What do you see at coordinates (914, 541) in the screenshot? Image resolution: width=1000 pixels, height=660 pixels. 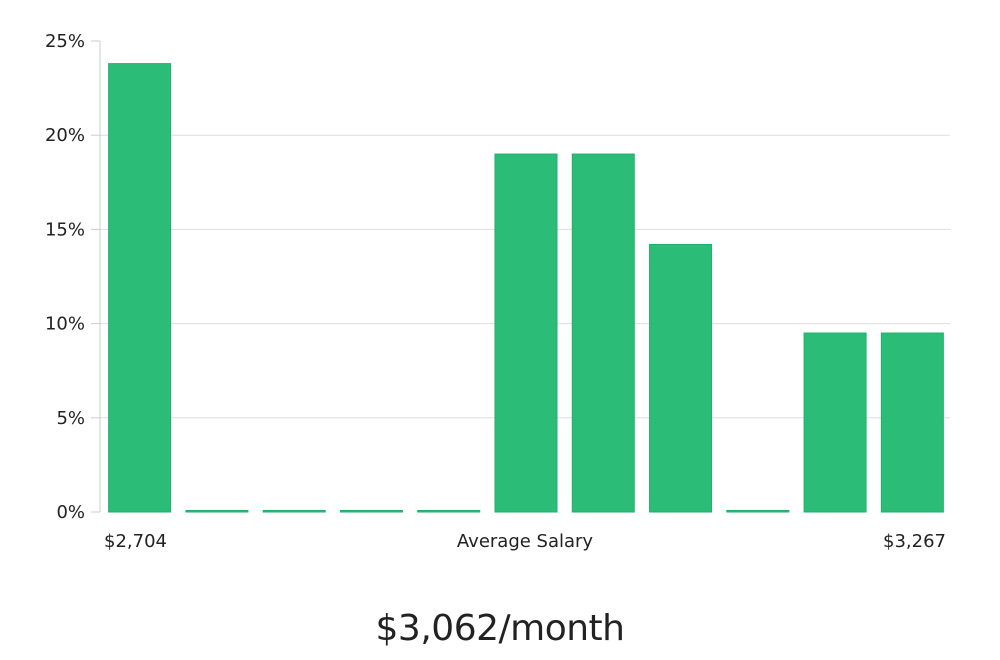 I see `x-label-max: $3,267` at bounding box center [914, 541].